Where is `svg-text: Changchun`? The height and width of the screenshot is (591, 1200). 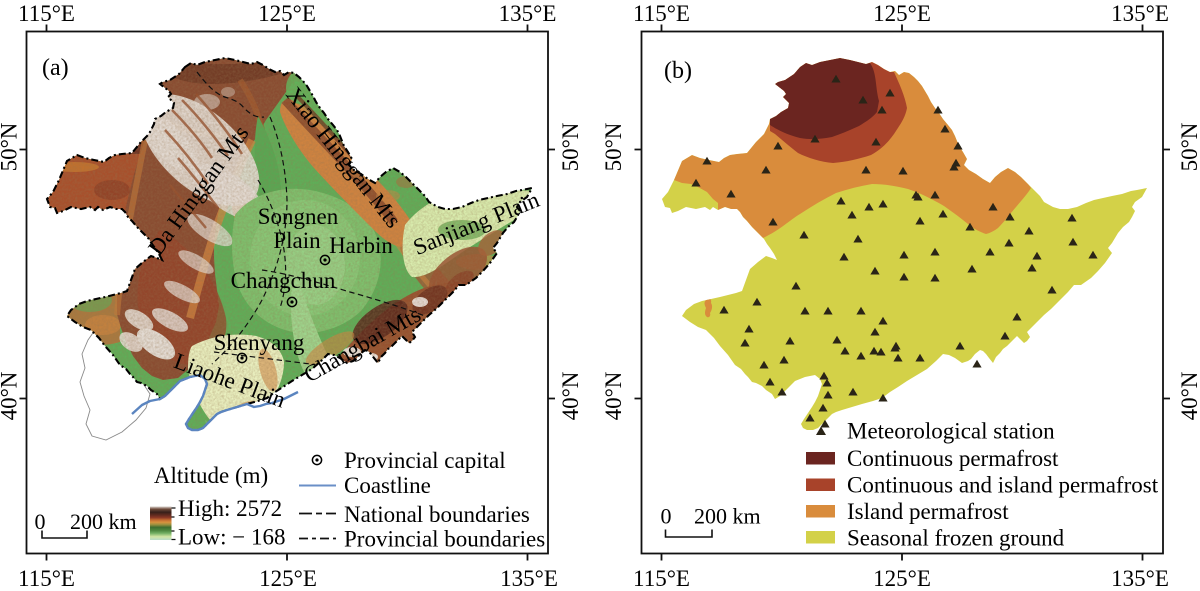
svg-text: Changchun is located at coordinates (283, 280).